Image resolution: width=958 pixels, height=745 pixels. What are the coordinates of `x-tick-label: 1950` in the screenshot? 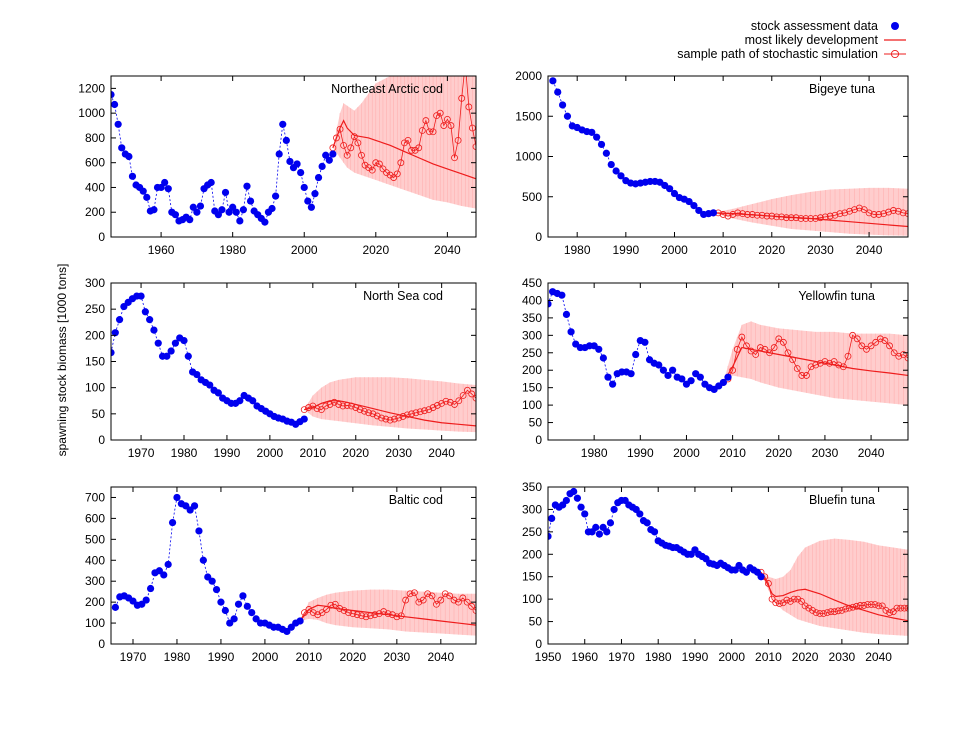 It's located at (548, 657).